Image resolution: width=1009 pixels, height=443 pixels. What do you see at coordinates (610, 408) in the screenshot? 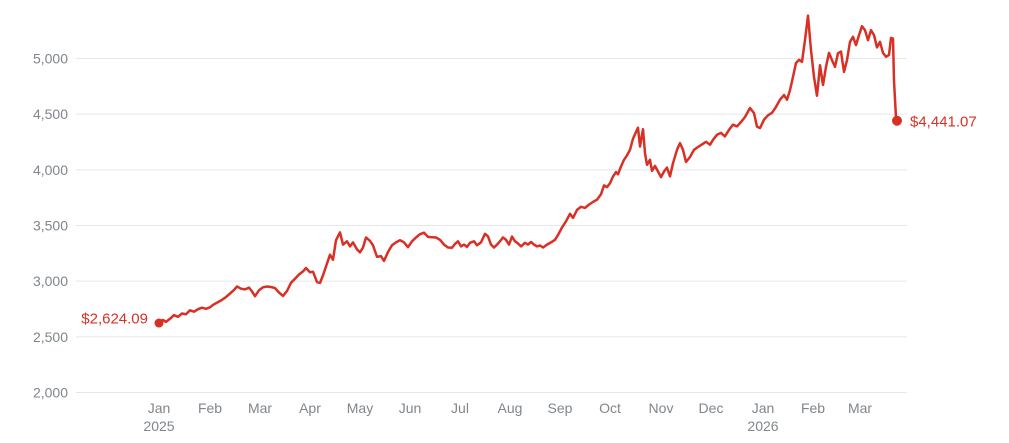
I see `x-axis-label: Oct` at bounding box center [610, 408].